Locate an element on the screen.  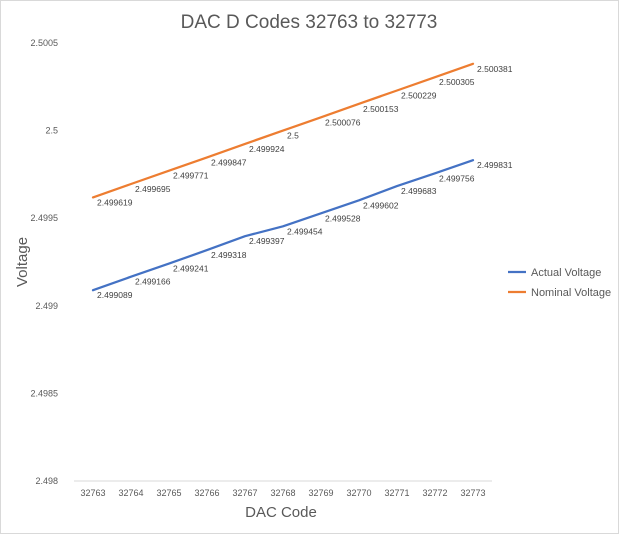
data-label: 2.499831 is located at coordinates (495, 165).